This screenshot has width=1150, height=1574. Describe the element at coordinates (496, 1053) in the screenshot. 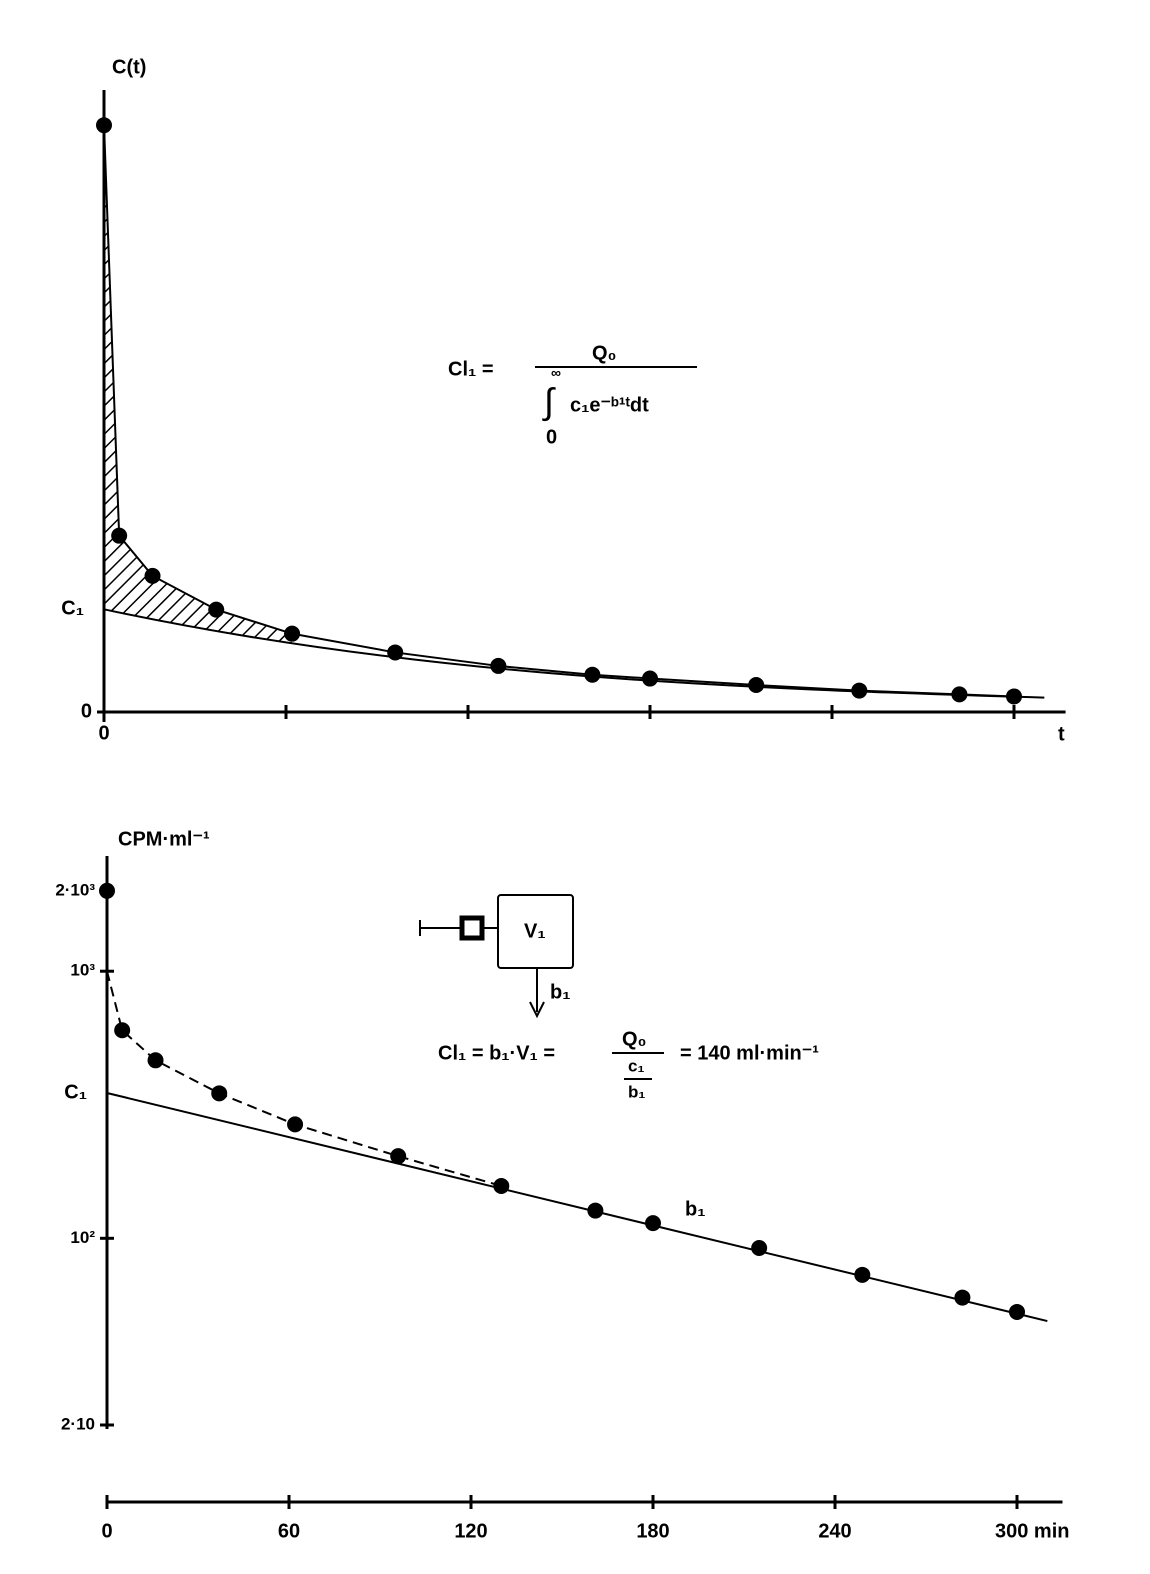

I see `formula-lhs: Cl₁ = b₁·V₁ =` at that location.